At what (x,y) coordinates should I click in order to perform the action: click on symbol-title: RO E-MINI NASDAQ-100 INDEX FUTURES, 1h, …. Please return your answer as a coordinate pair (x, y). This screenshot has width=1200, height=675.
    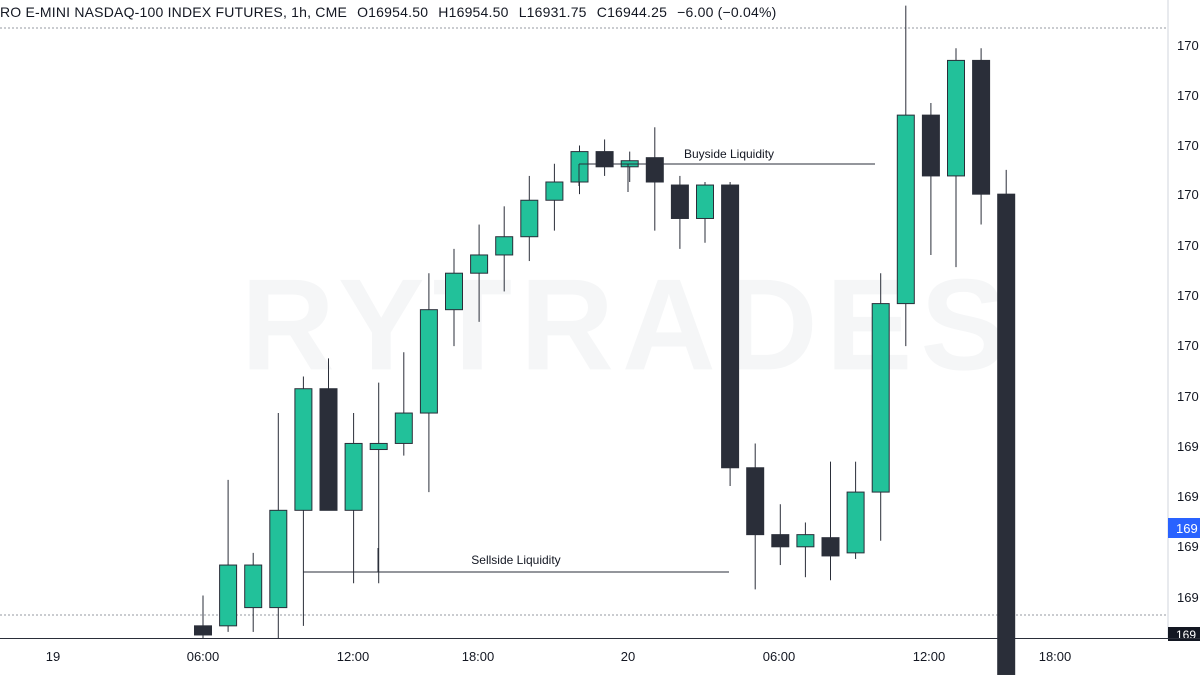
    Looking at the image, I should click on (173, 12).